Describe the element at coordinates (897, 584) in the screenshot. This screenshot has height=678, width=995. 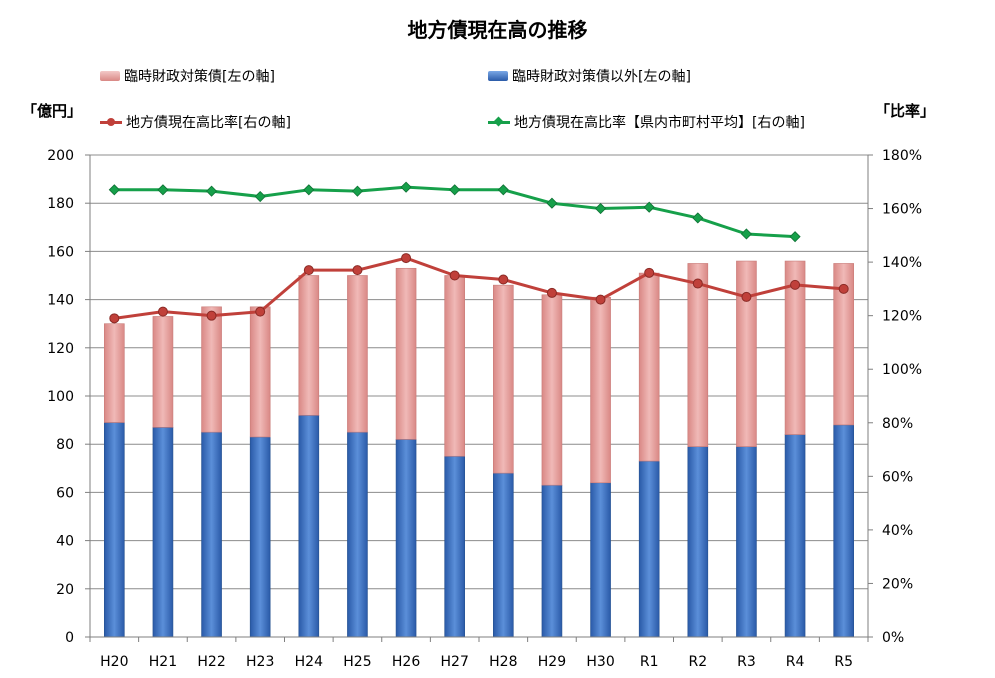
I see `right-tick-label: 20%` at that location.